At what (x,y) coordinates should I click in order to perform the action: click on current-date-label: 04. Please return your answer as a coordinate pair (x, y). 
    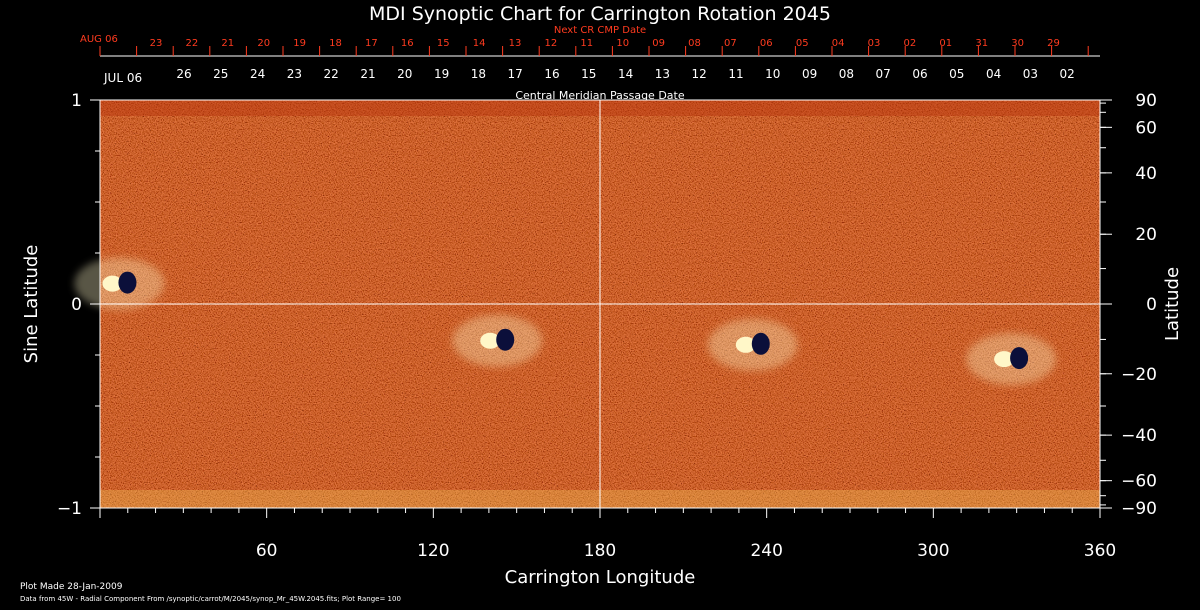
    Looking at the image, I should click on (993, 74).